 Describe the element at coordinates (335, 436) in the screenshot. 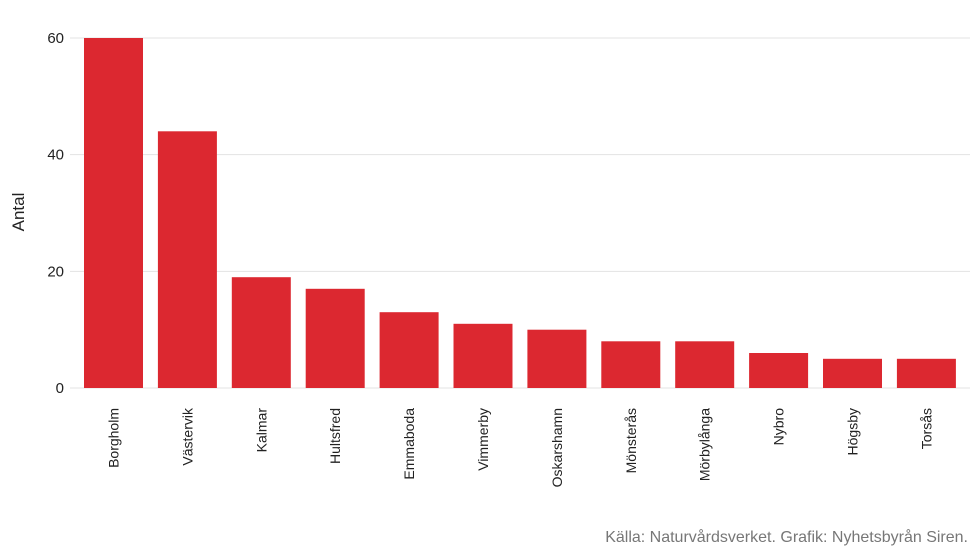

I see `x-category-label: Hultsfred` at that location.